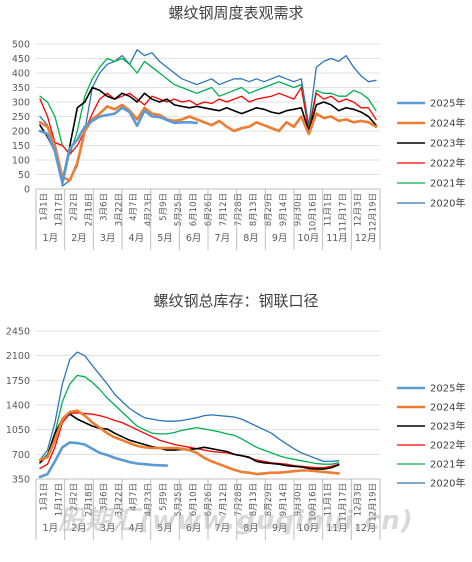 The width and height of the screenshot is (472, 562). What do you see at coordinates (235, 13) in the screenshot?
I see `chart-title: 螺纹钢周度表观需求` at bounding box center [235, 13].